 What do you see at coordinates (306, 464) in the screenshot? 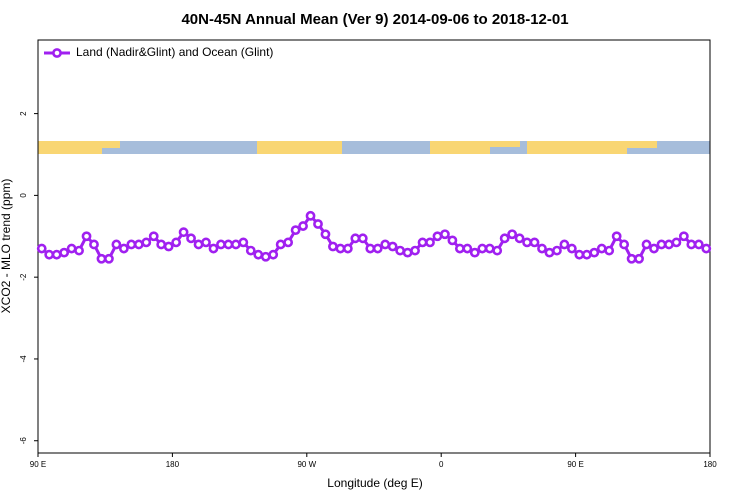
I see `x-tick-label: 90 W` at bounding box center [306, 464].